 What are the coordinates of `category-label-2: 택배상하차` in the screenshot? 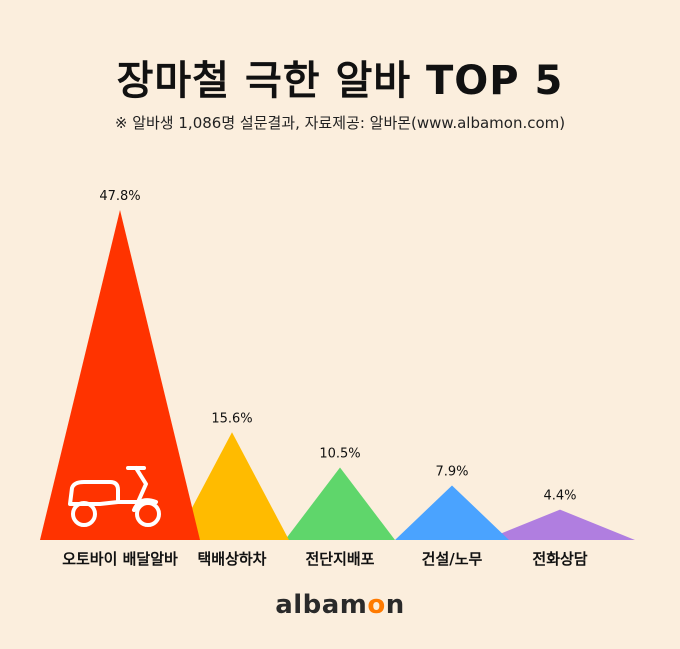 It's located at (231, 559).